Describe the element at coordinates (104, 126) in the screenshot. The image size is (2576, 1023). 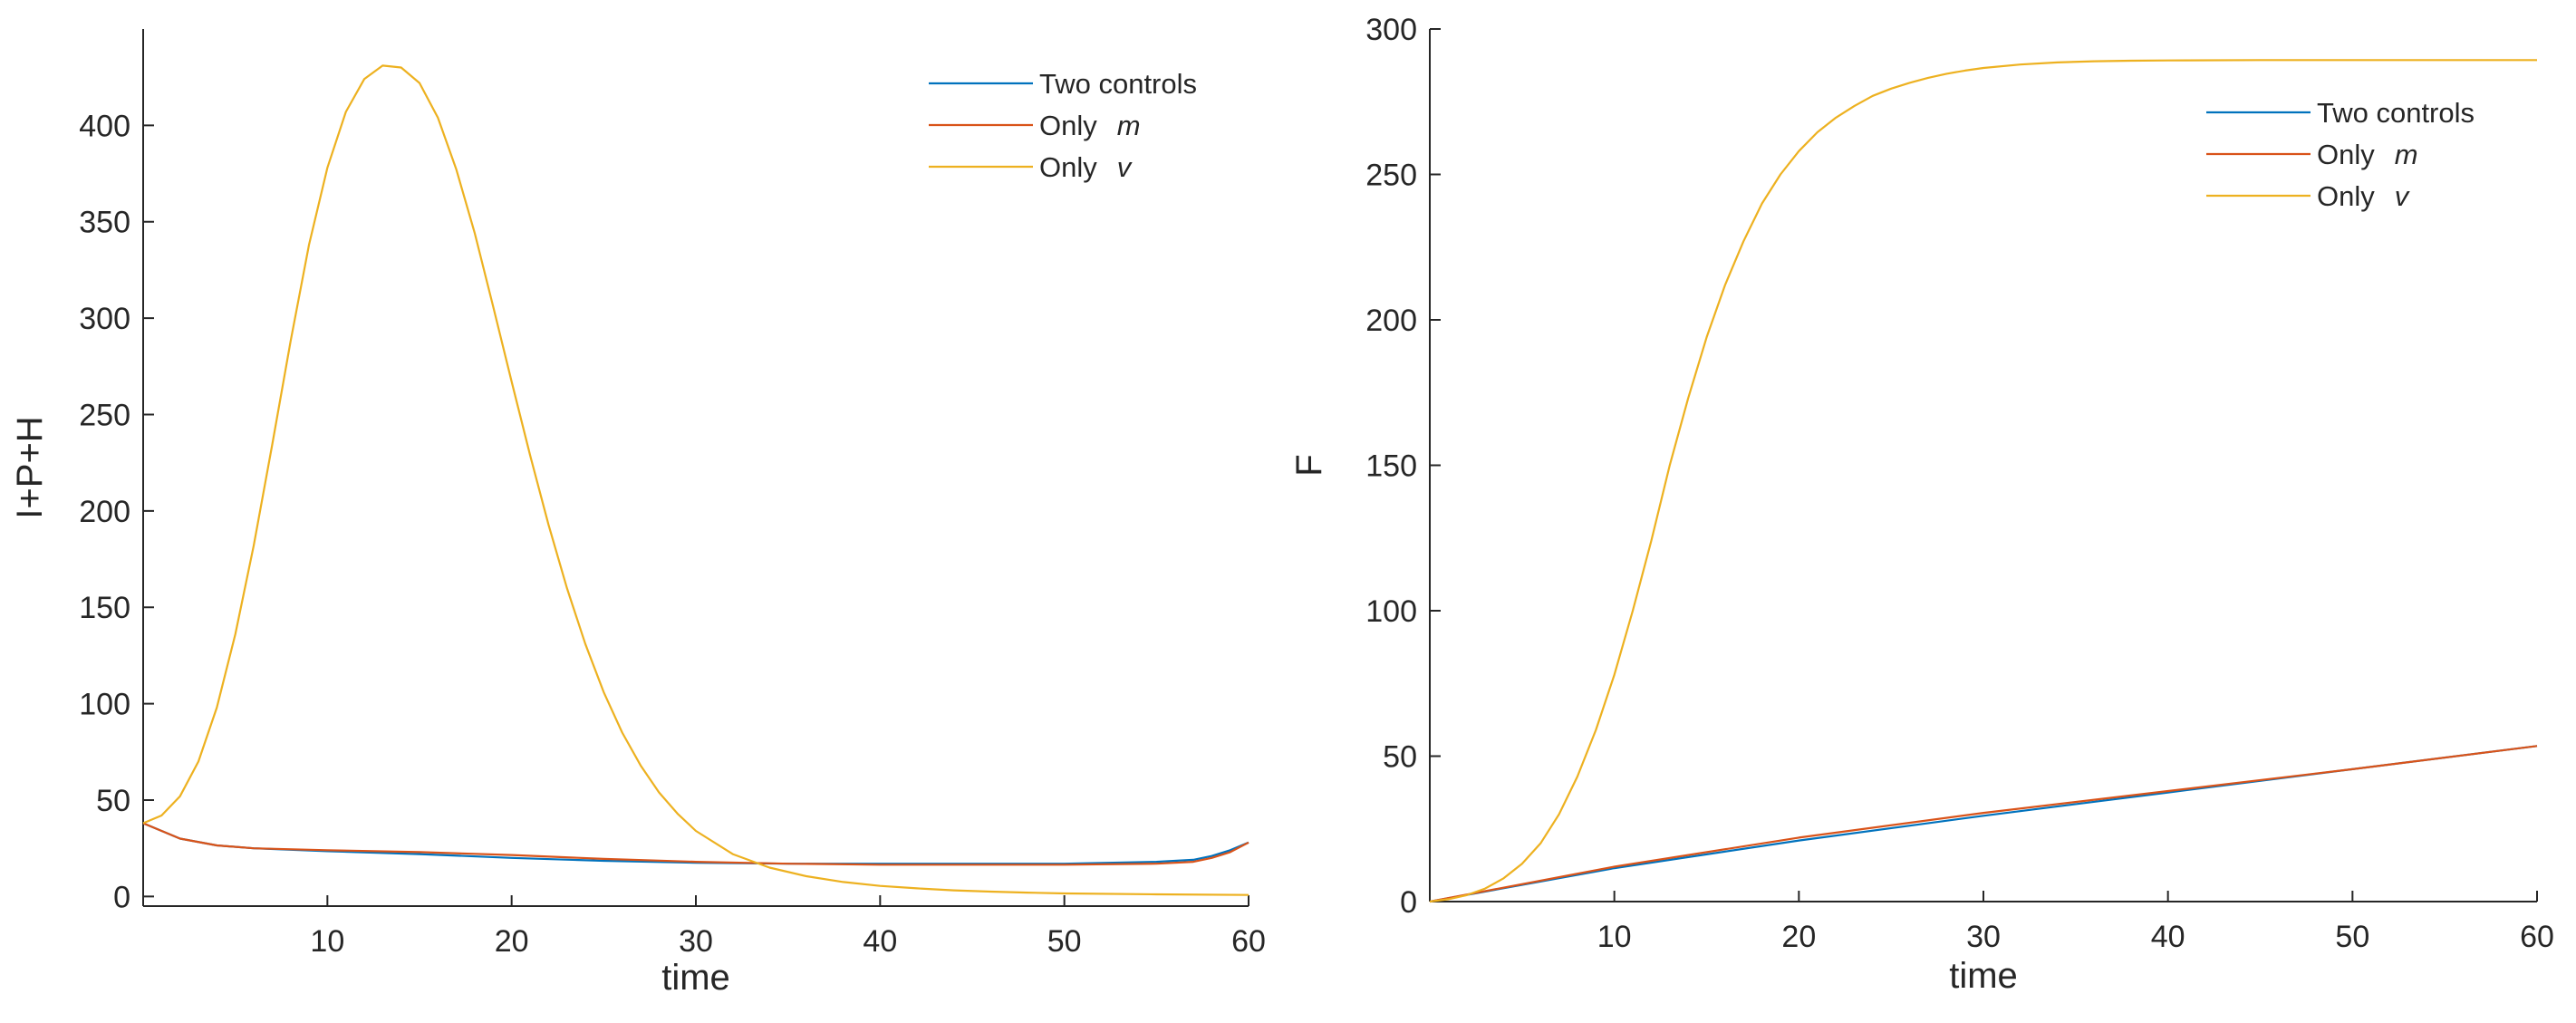
I see `y-tick-label: 400` at that location.